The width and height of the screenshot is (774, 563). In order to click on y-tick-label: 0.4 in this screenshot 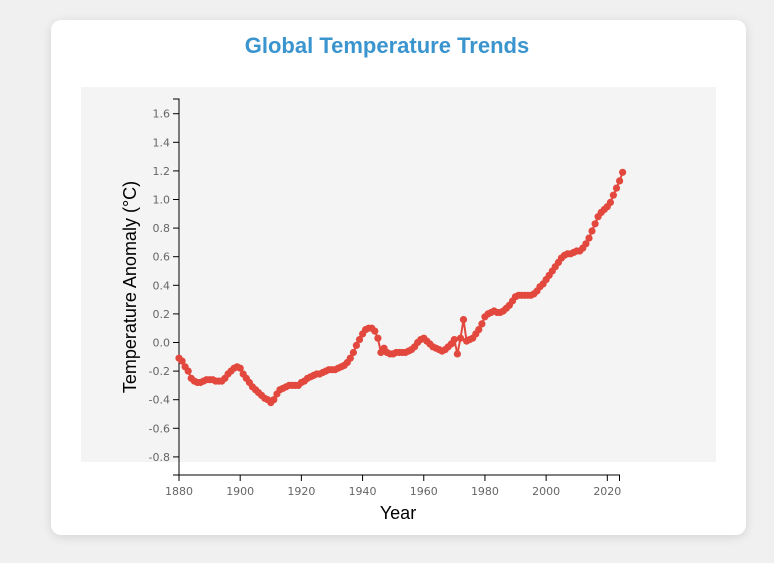, I will do `click(162, 285)`.